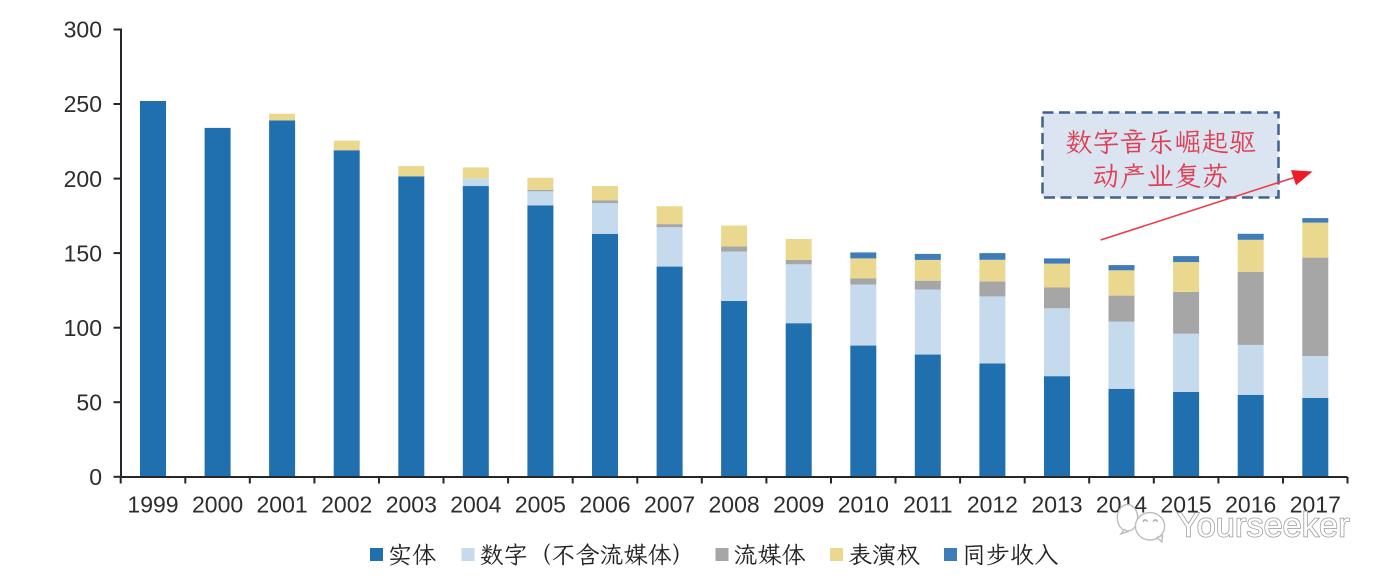 This screenshot has height=587, width=1398. What do you see at coordinates (863, 505) in the screenshot?
I see `svg-text: 2010` at bounding box center [863, 505].